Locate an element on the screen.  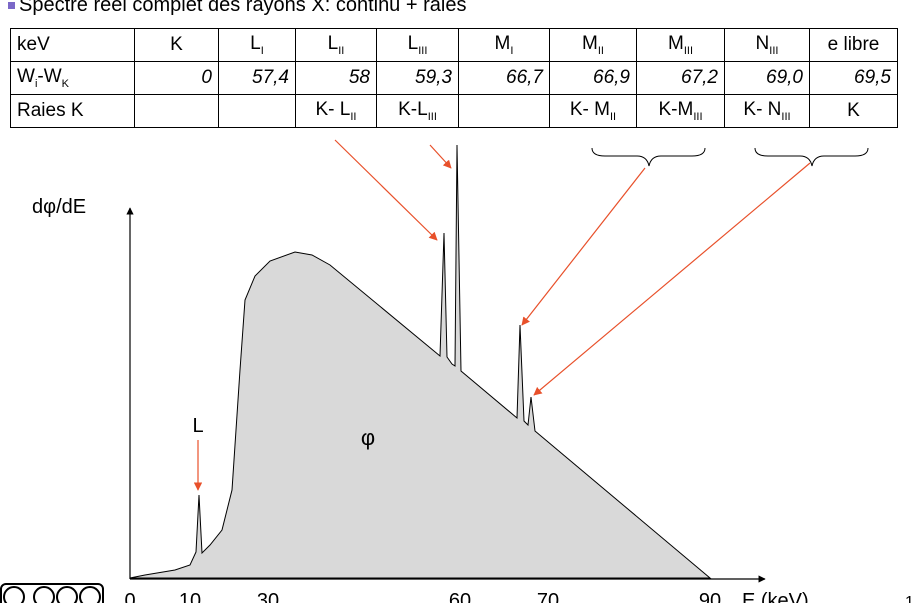
table-cell: 57,4 is located at coordinates (257, 78).